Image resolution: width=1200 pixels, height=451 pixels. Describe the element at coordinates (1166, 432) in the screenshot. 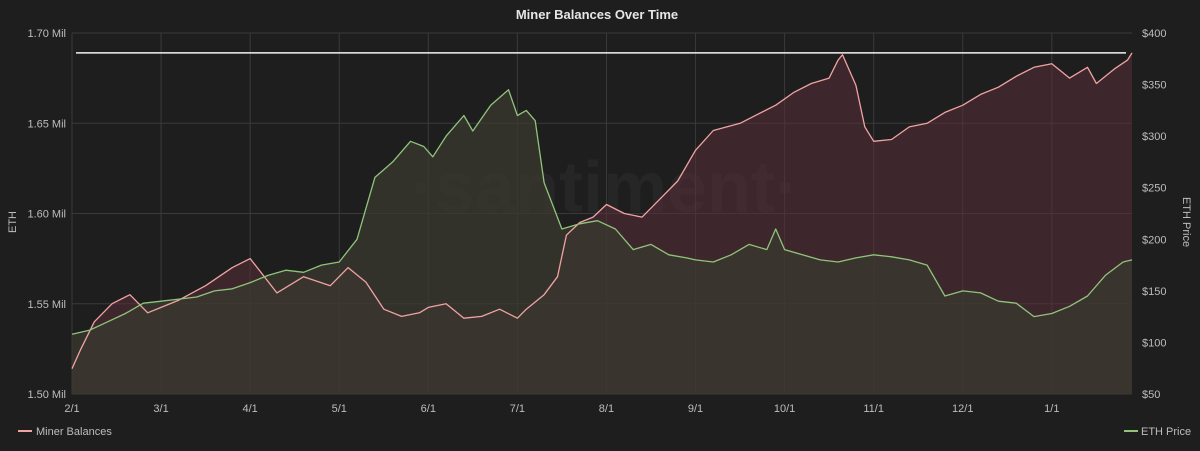

I see `legend-label-eth-price: ETH Price` at that location.